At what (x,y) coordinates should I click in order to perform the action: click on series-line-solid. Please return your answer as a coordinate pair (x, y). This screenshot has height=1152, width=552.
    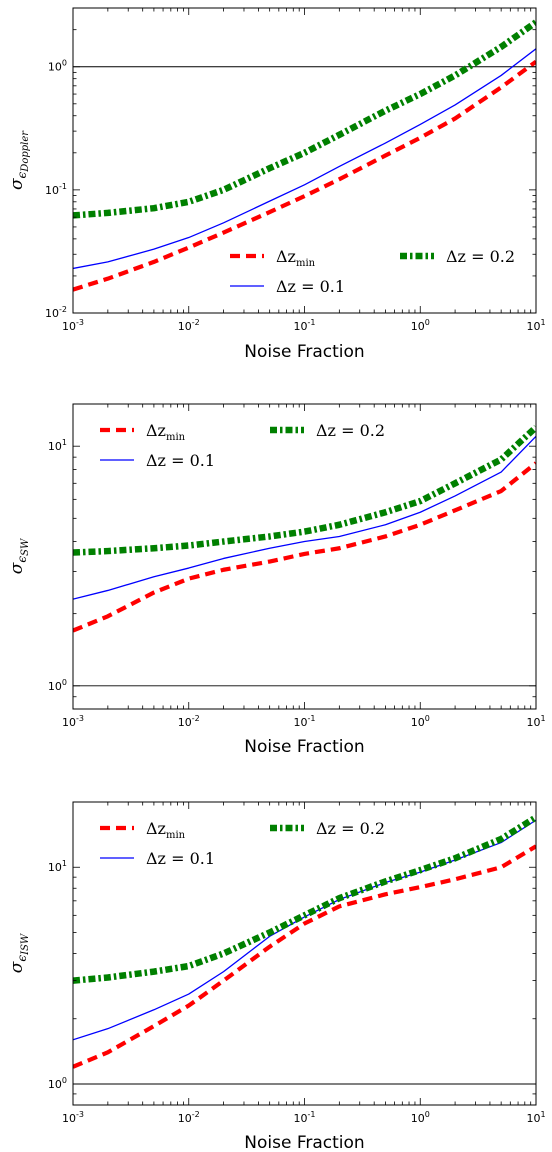
    Looking at the image, I should click on (304, 517).